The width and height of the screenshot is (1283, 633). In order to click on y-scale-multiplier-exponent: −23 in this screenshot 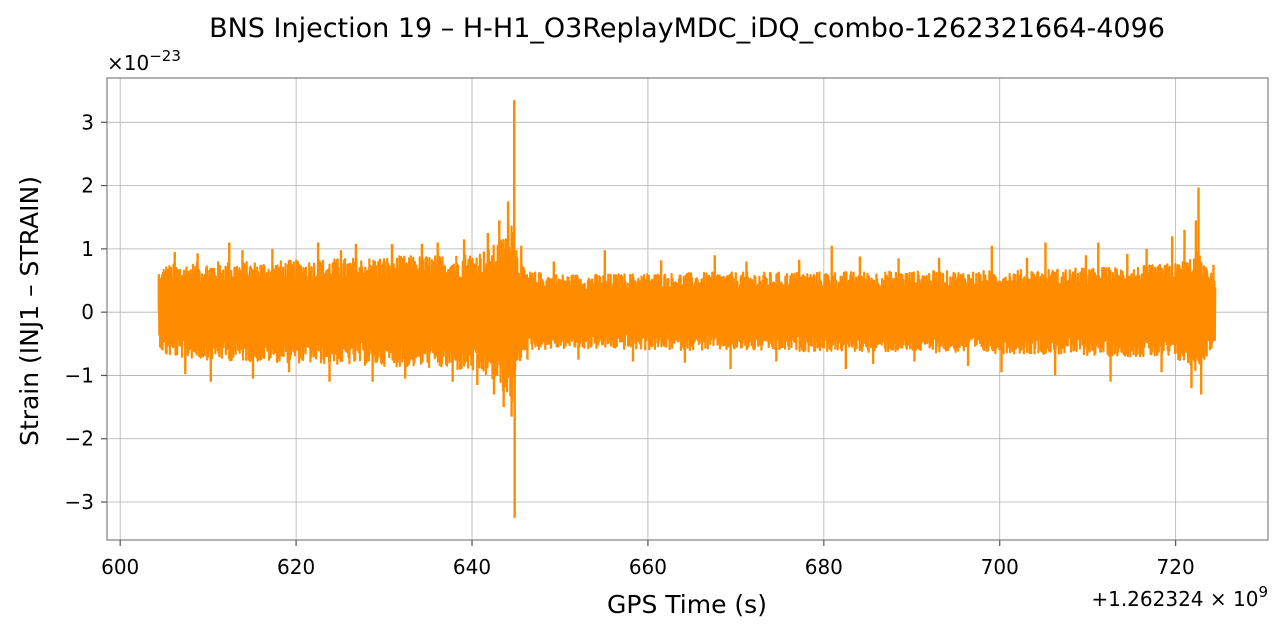, I will do `click(165, 56)`.